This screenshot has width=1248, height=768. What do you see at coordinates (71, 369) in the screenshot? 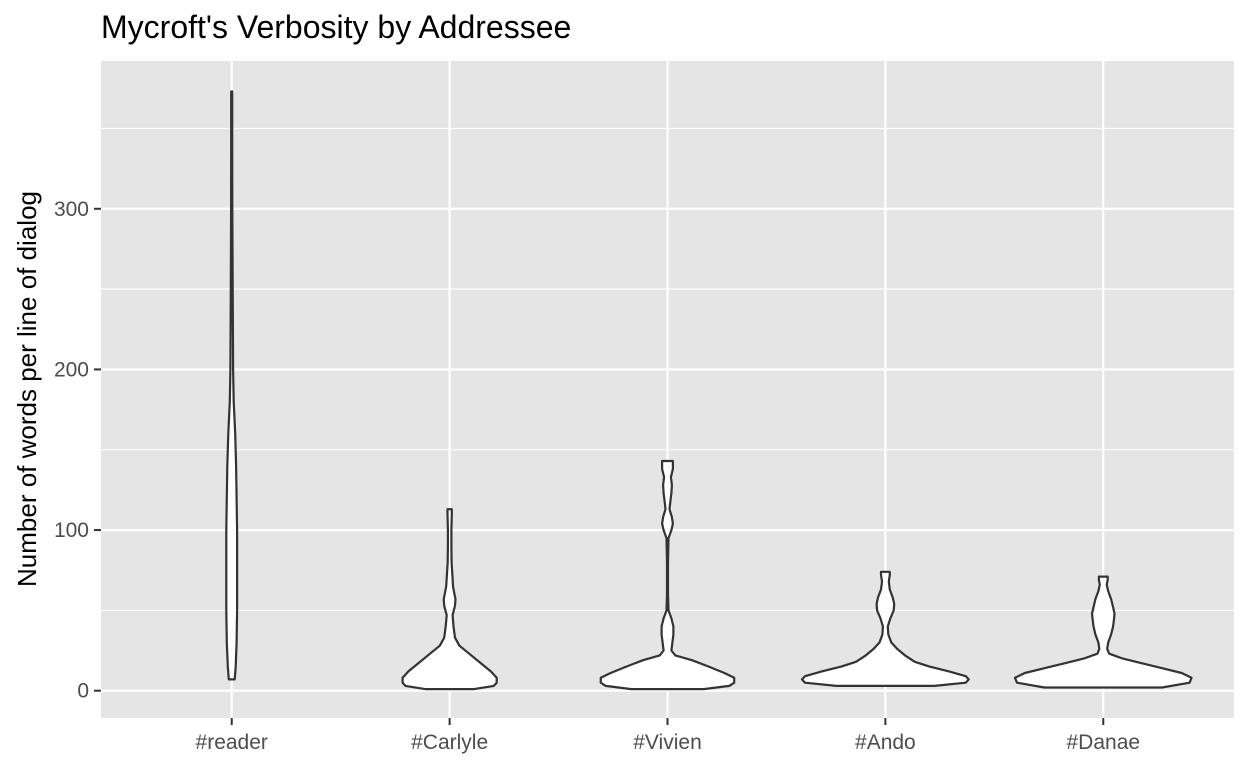
I see `y-tick-label: 200` at bounding box center [71, 369].